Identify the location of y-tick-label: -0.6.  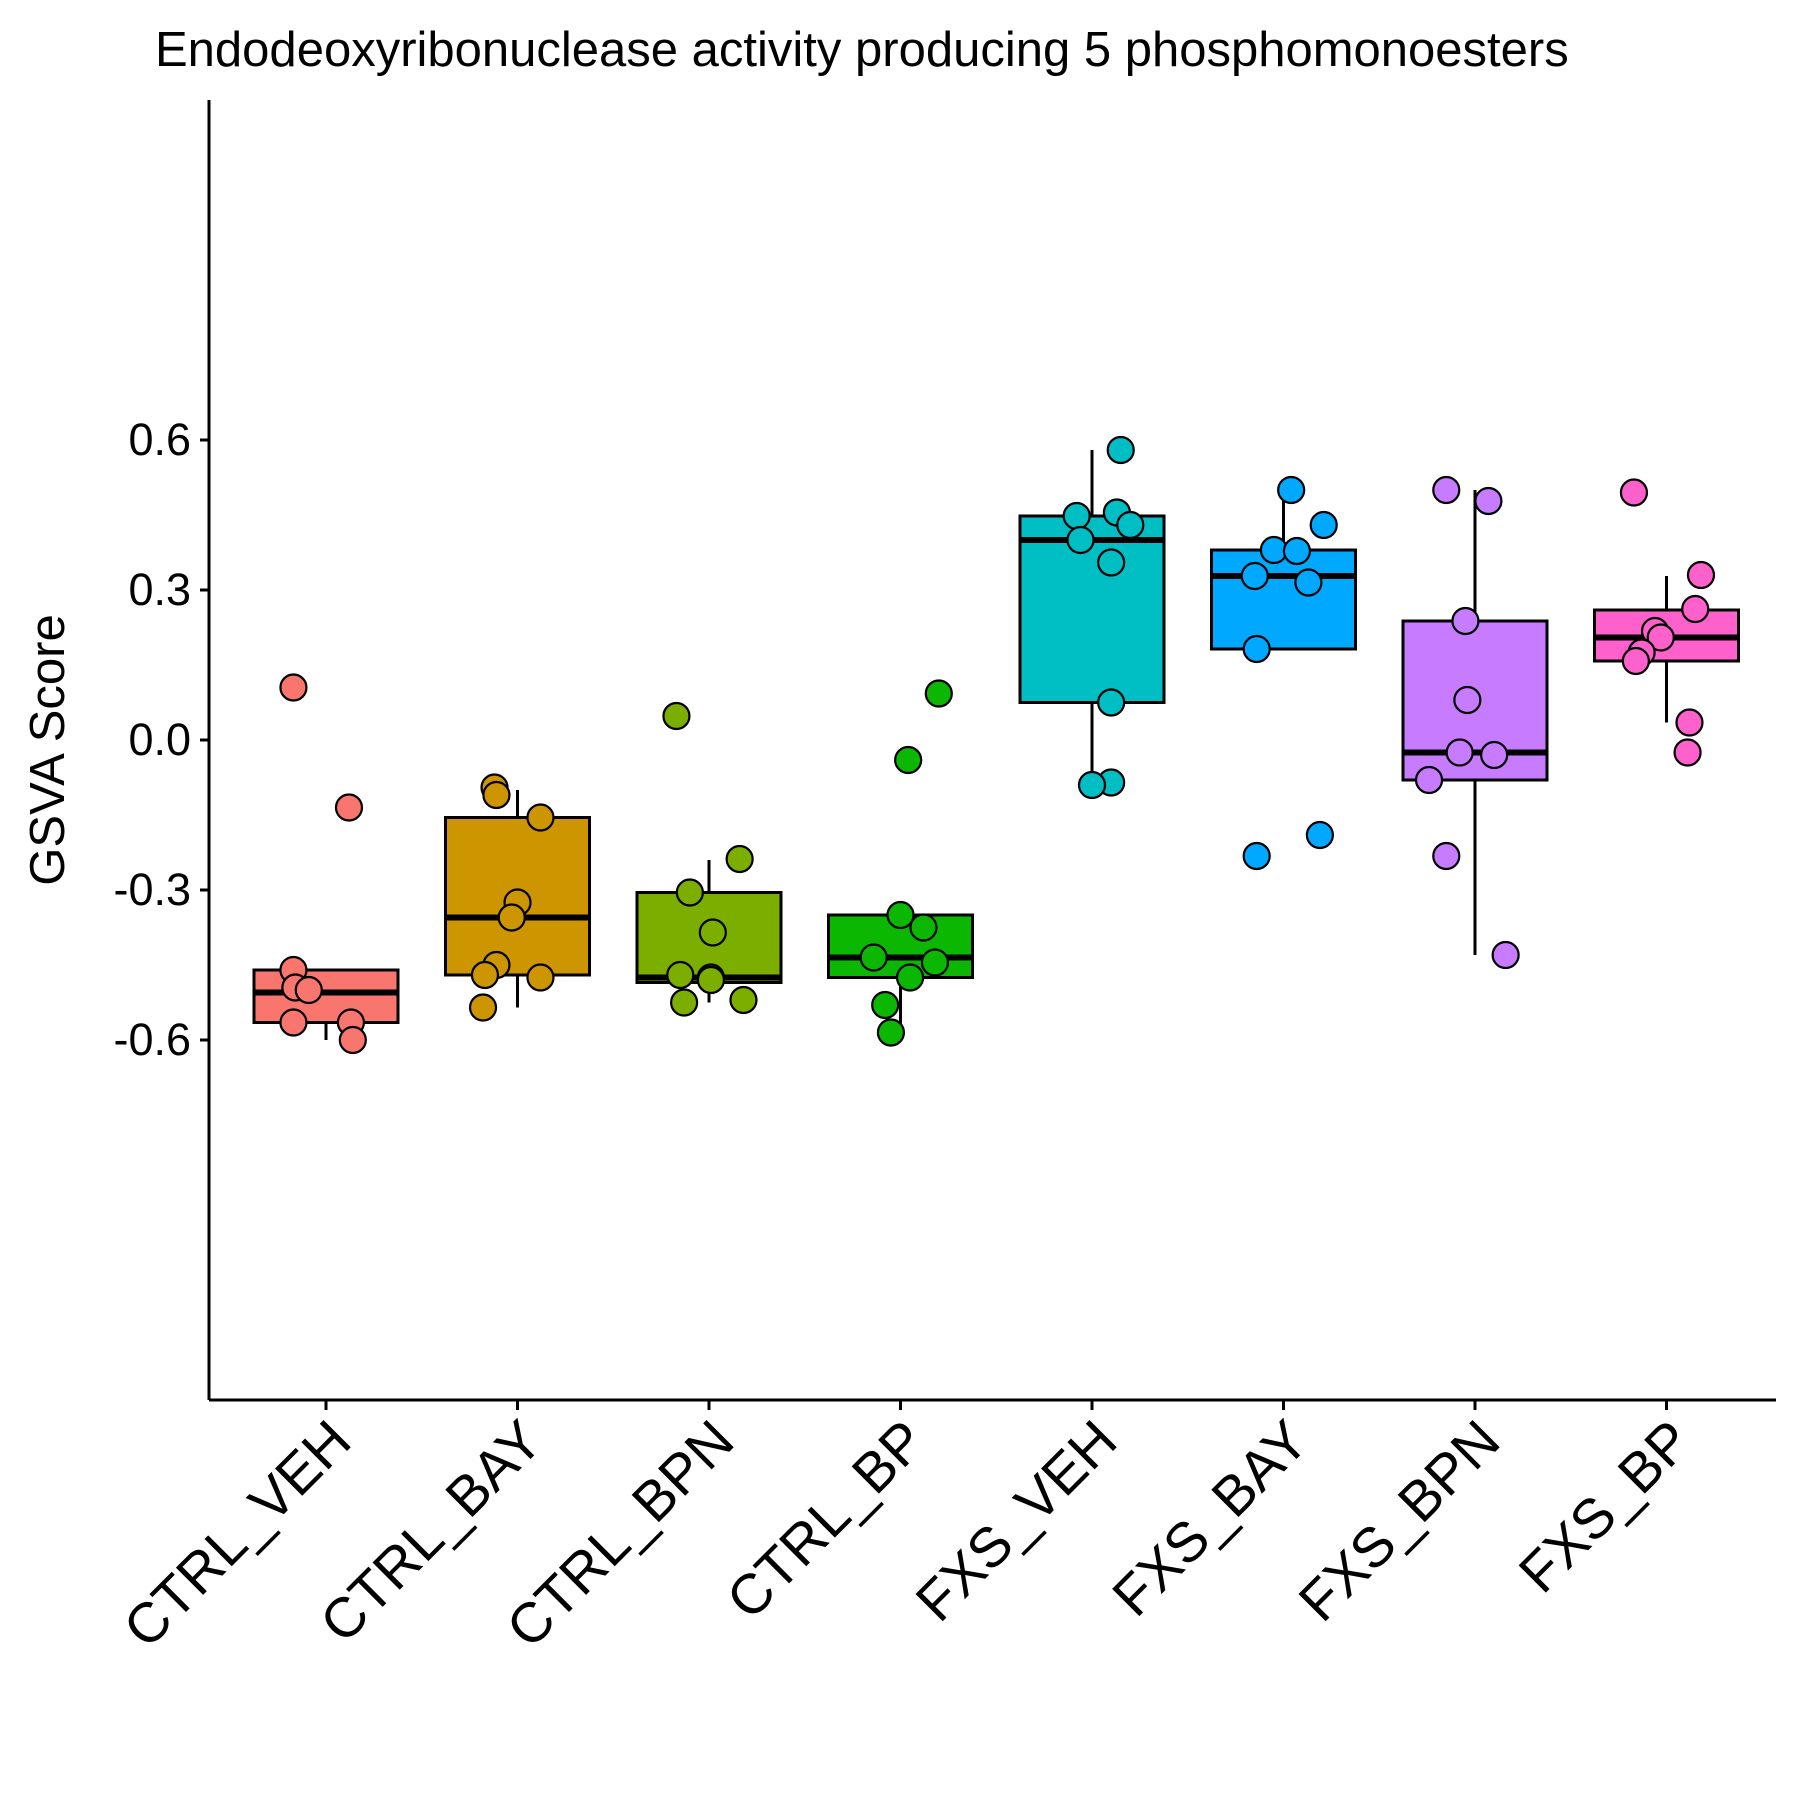
(152, 1039).